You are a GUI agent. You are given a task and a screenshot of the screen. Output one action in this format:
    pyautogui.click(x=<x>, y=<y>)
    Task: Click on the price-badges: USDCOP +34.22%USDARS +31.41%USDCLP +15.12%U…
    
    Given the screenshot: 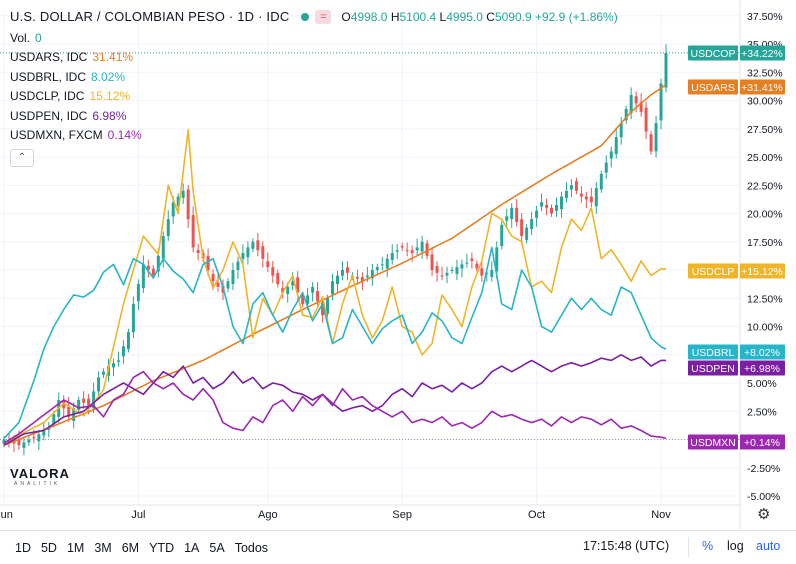 What is the action you would take?
    pyautogui.click(x=736, y=247)
    